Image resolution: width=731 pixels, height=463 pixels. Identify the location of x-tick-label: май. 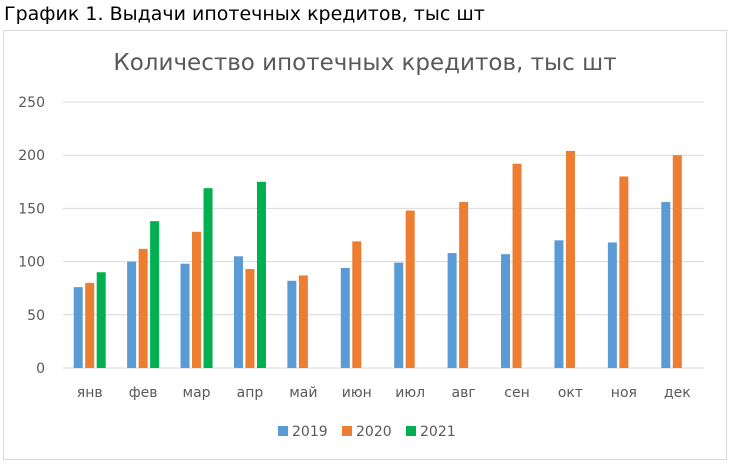
(303, 393).